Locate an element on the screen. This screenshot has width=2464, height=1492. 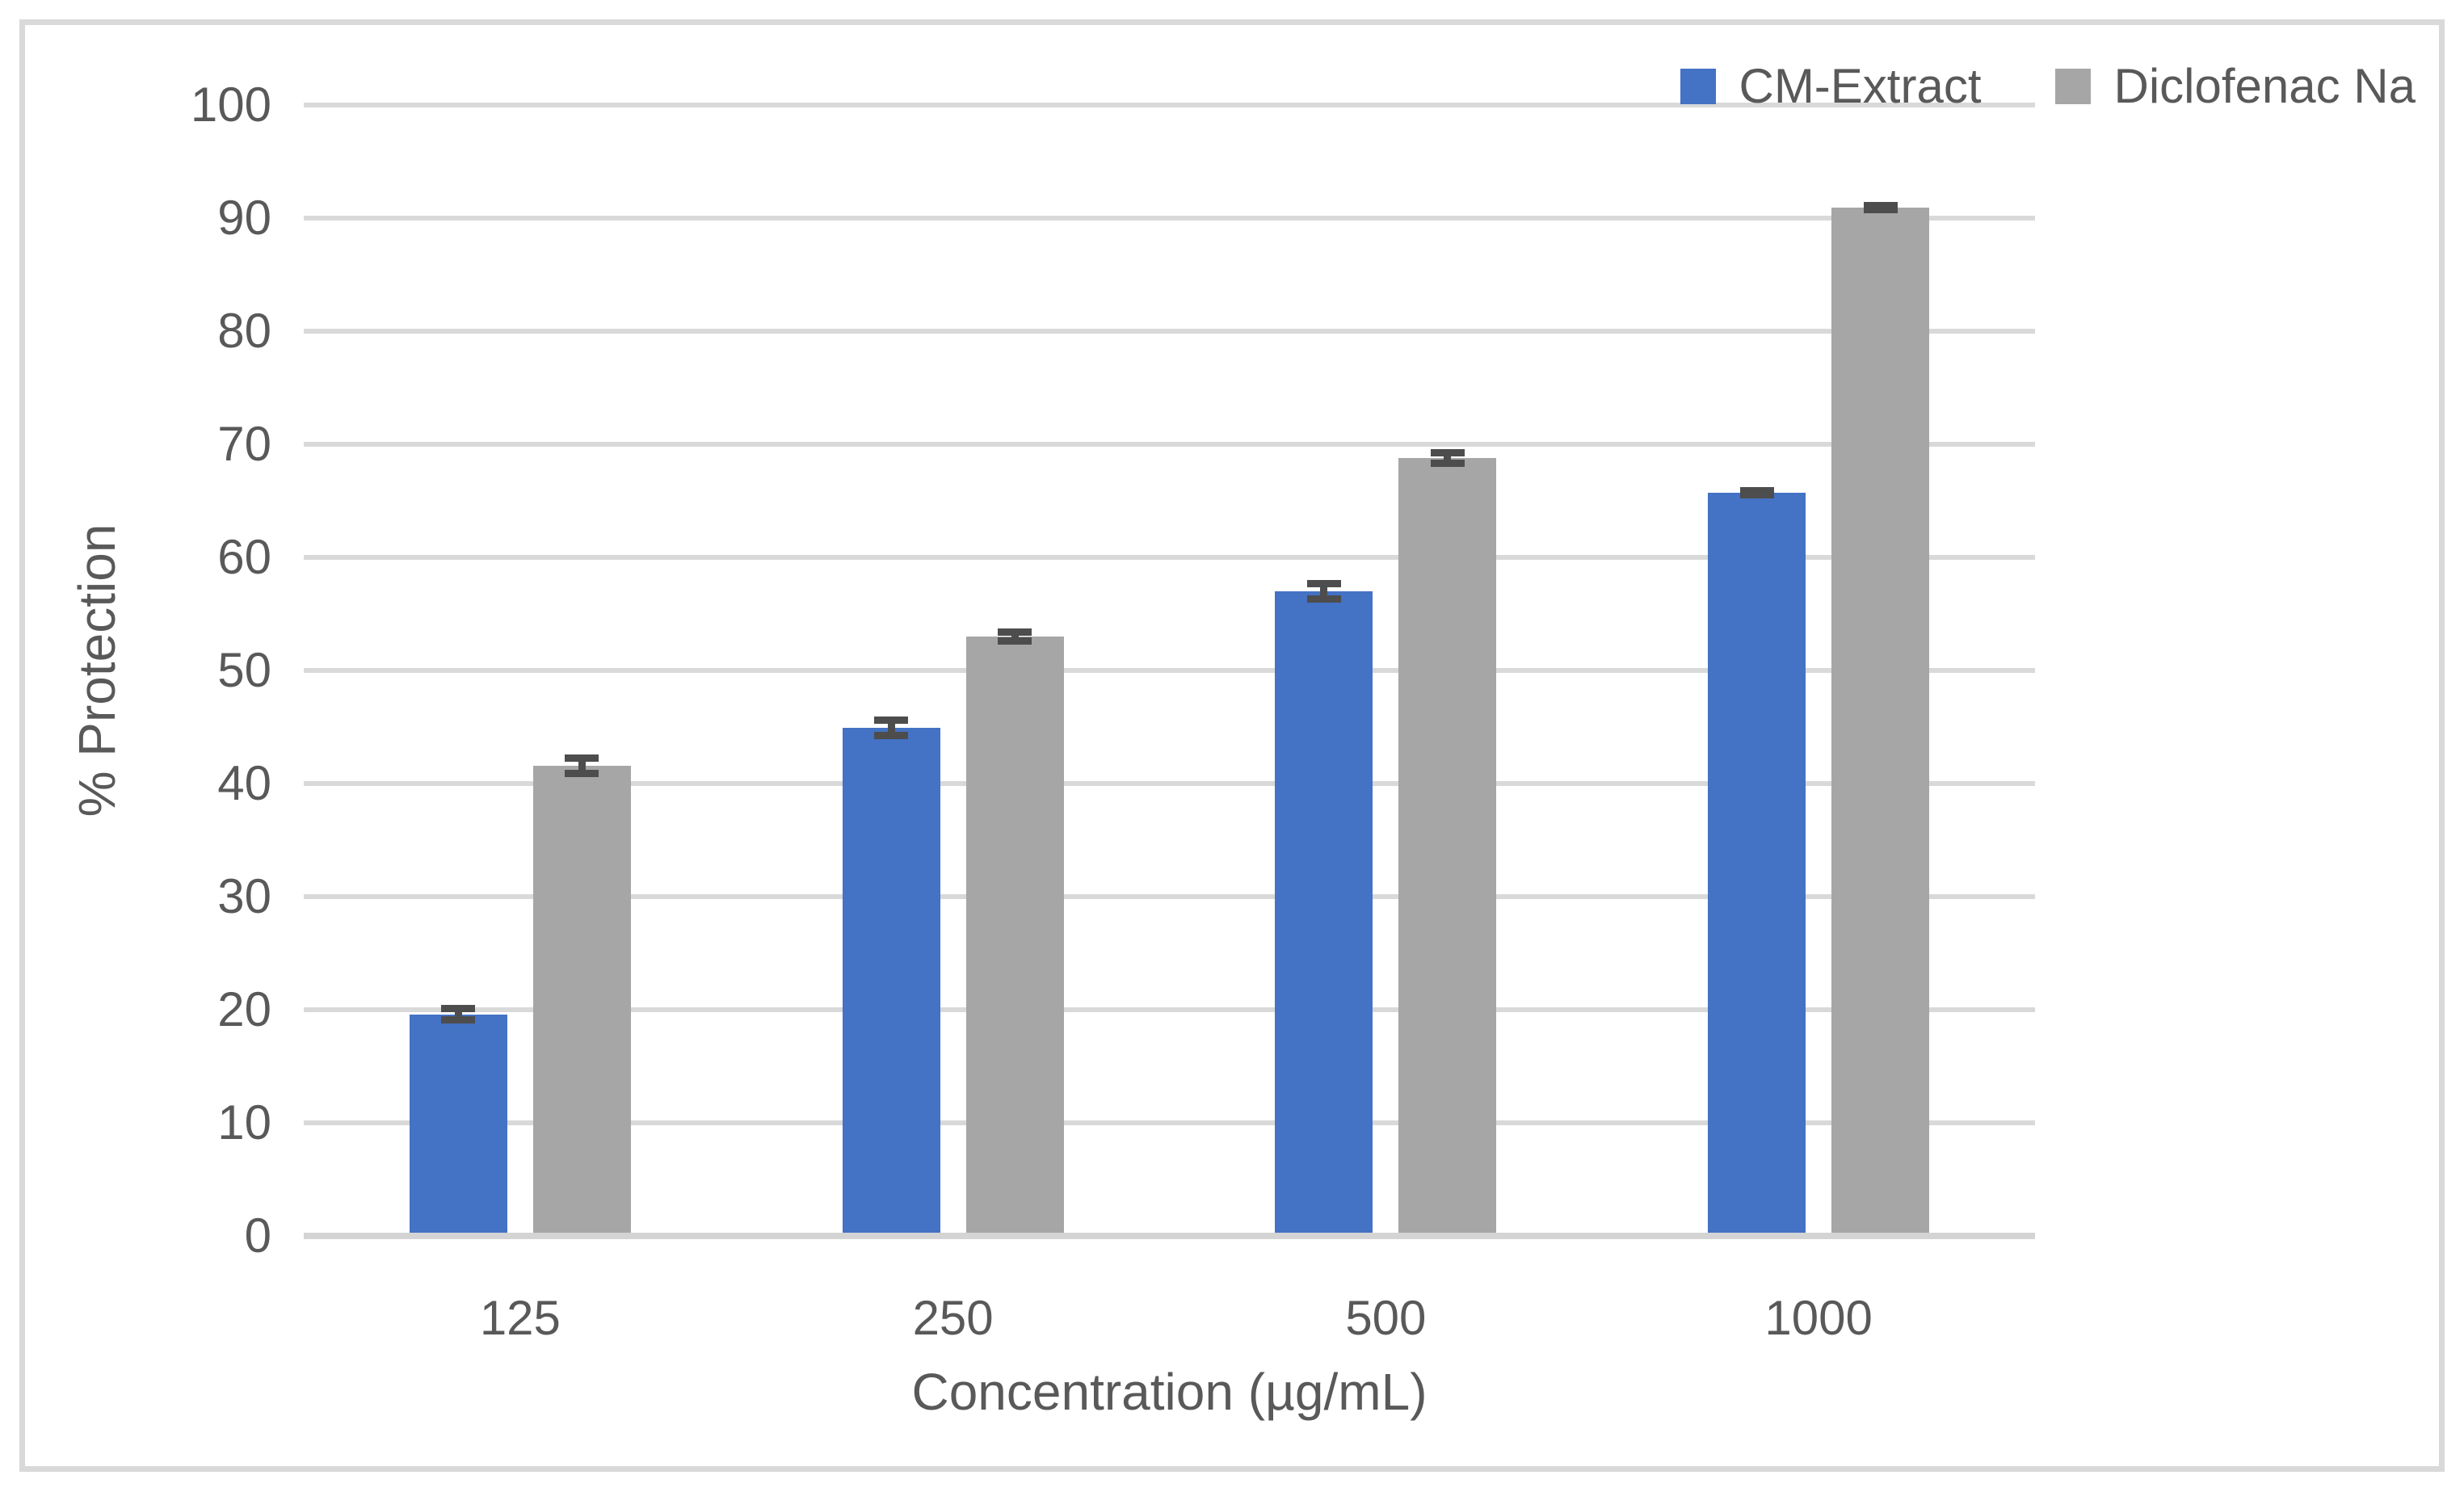
legend: CM-Extract Diclofenac Na is located at coordinates (2048, 86).